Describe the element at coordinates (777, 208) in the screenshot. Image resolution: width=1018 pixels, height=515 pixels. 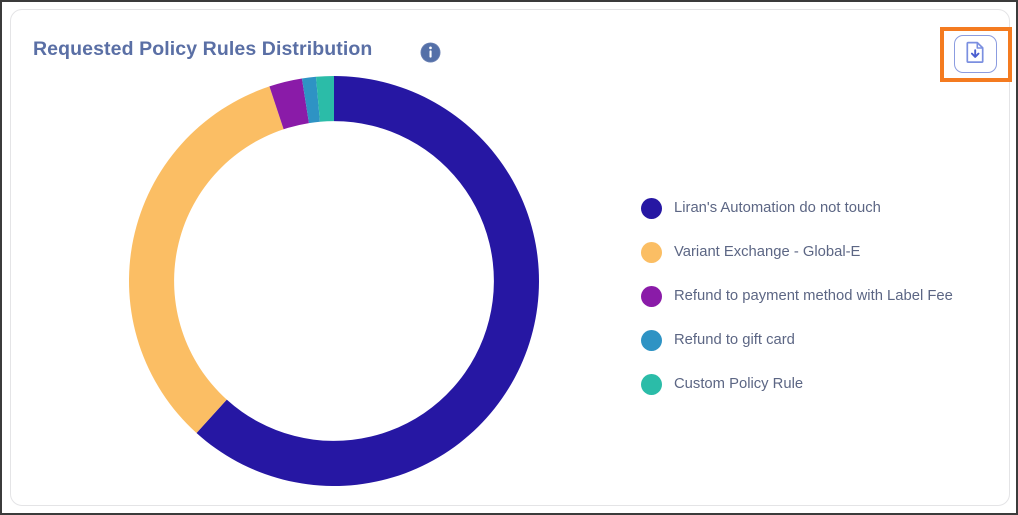
I see `legend-label-0: Liran's Automation do not touch` at that location.